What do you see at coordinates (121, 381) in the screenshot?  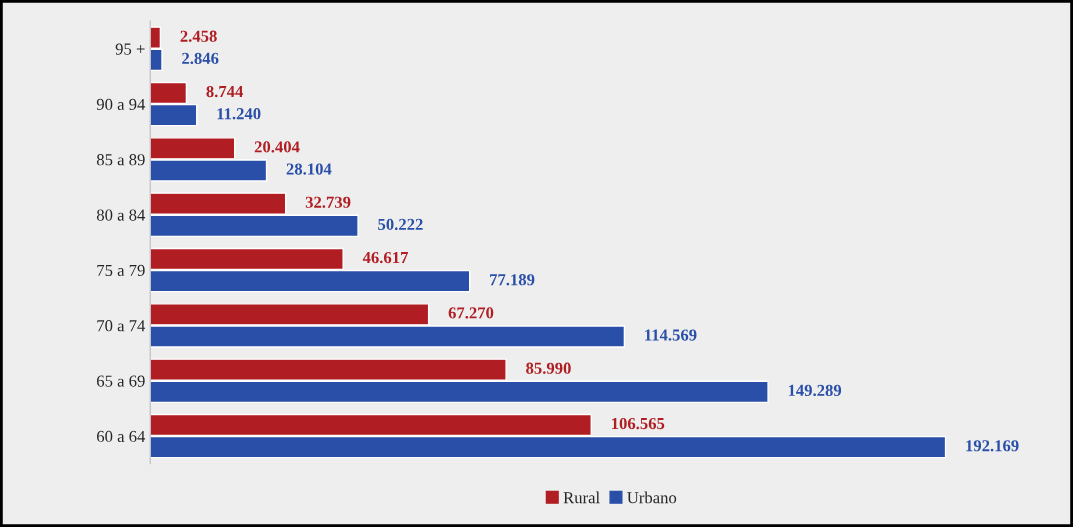 I see `y-tick-label: 65 a 69` at bounding box center [121, 381].